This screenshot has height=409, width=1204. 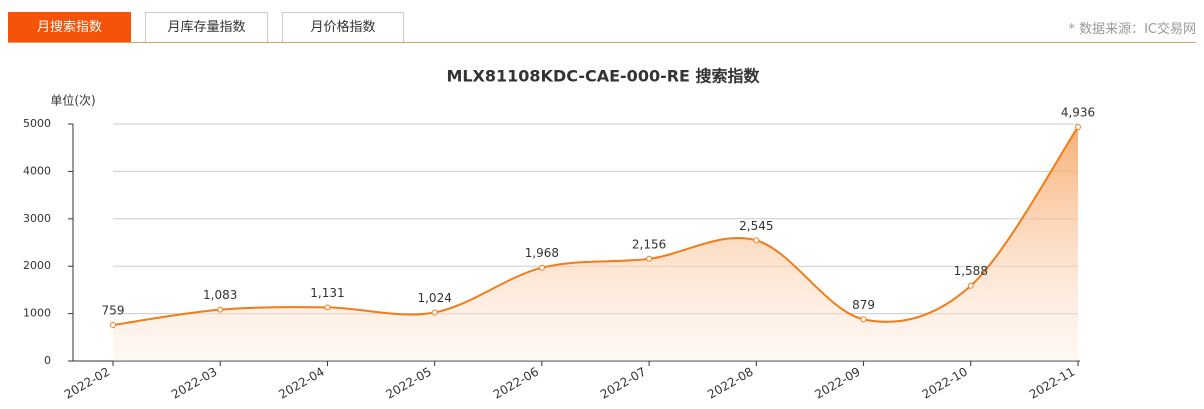 I want to click on value-label: 4,936, so click(x=1078, y=113).